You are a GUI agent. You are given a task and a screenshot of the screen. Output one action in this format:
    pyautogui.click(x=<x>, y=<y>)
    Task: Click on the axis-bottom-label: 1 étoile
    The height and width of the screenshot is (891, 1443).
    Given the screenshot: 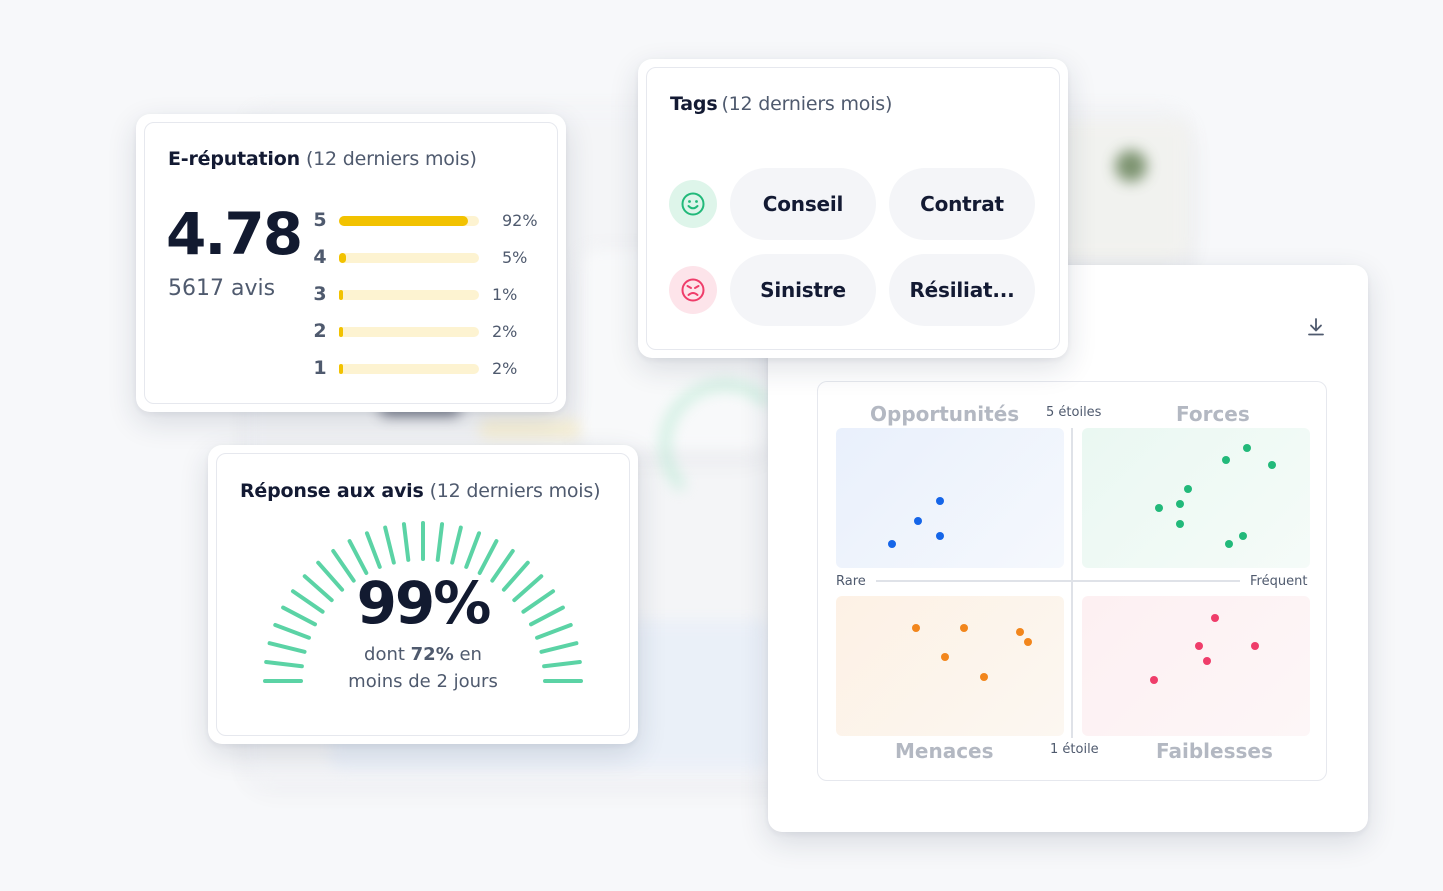 What is the action you would take?
    pyautogui.click(x=1074, y=749)
    